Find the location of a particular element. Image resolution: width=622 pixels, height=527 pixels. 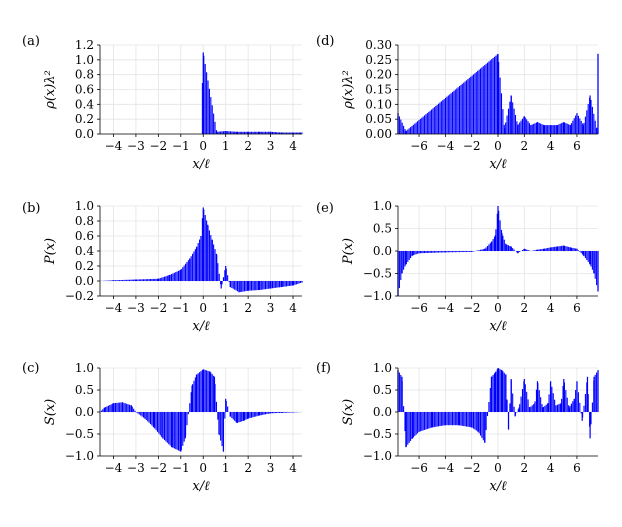

panel-f: (f) −6 −4 −2 0 2 4 6 −1.0 −0.5 0.0 0.5 1.0 x/ℓ S(x) is located at coordinates (457, 427).